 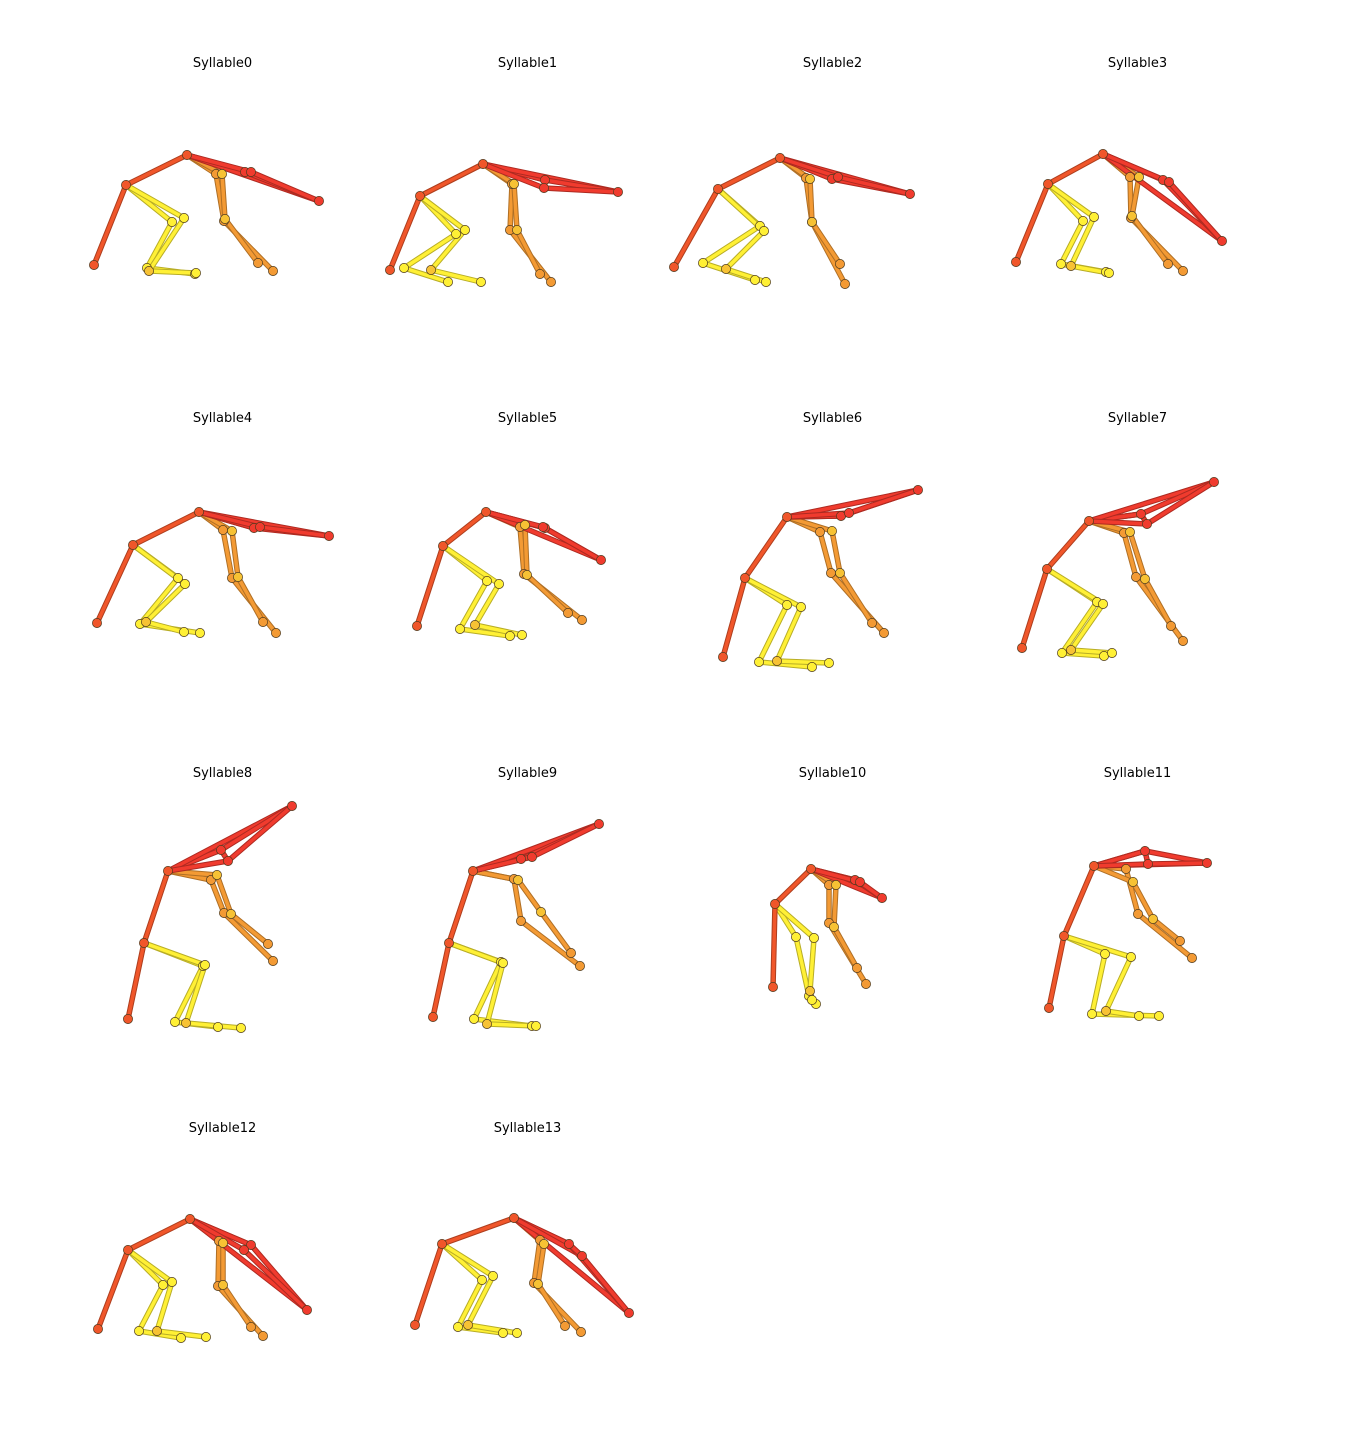 I want to click on panel-title: Syllable4, so click(x=222, y=418).